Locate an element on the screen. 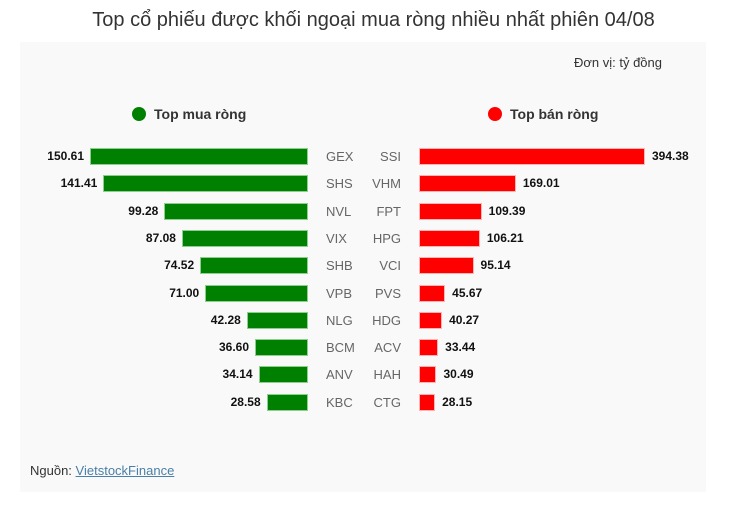  sell-ticker-label: SSI is located at coordinates (390, 156).